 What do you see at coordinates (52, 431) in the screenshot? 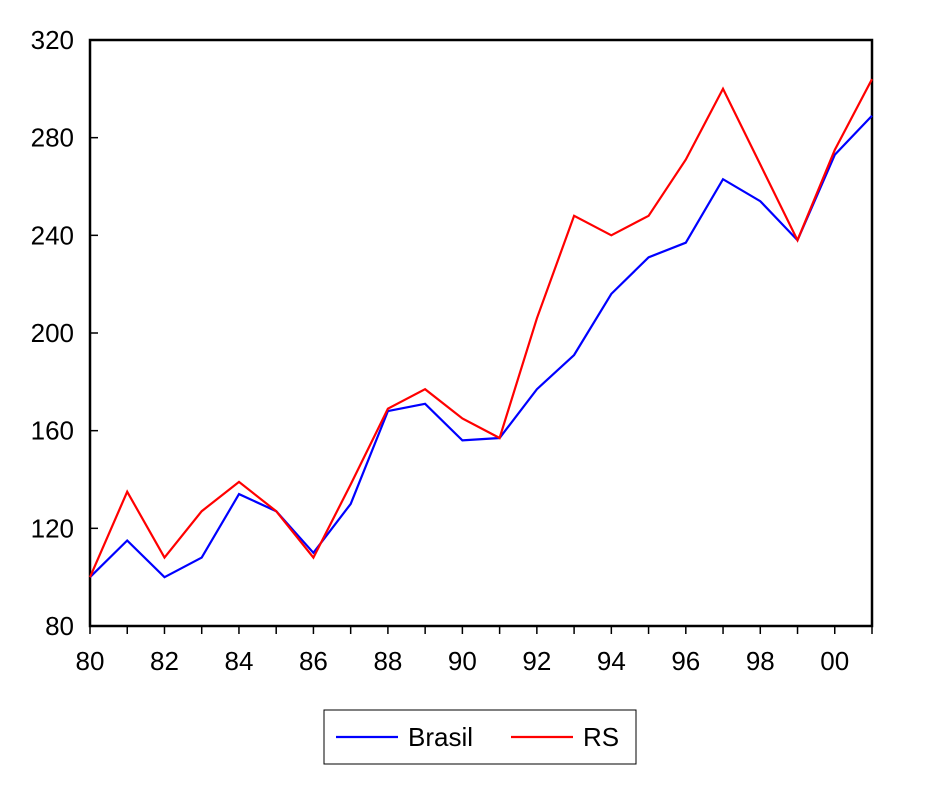
I see `y-tick-label: 160` at bounding box center [52, 431].